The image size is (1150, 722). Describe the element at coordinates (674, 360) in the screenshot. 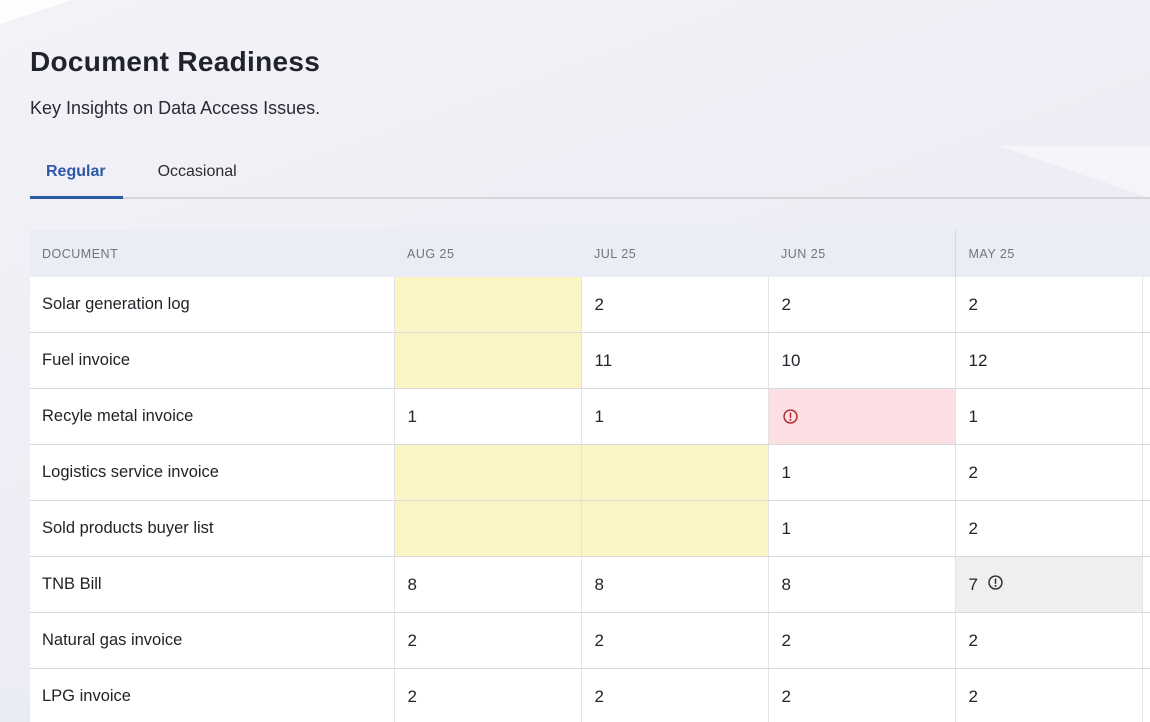

I see `count-cell: 11` at that location.